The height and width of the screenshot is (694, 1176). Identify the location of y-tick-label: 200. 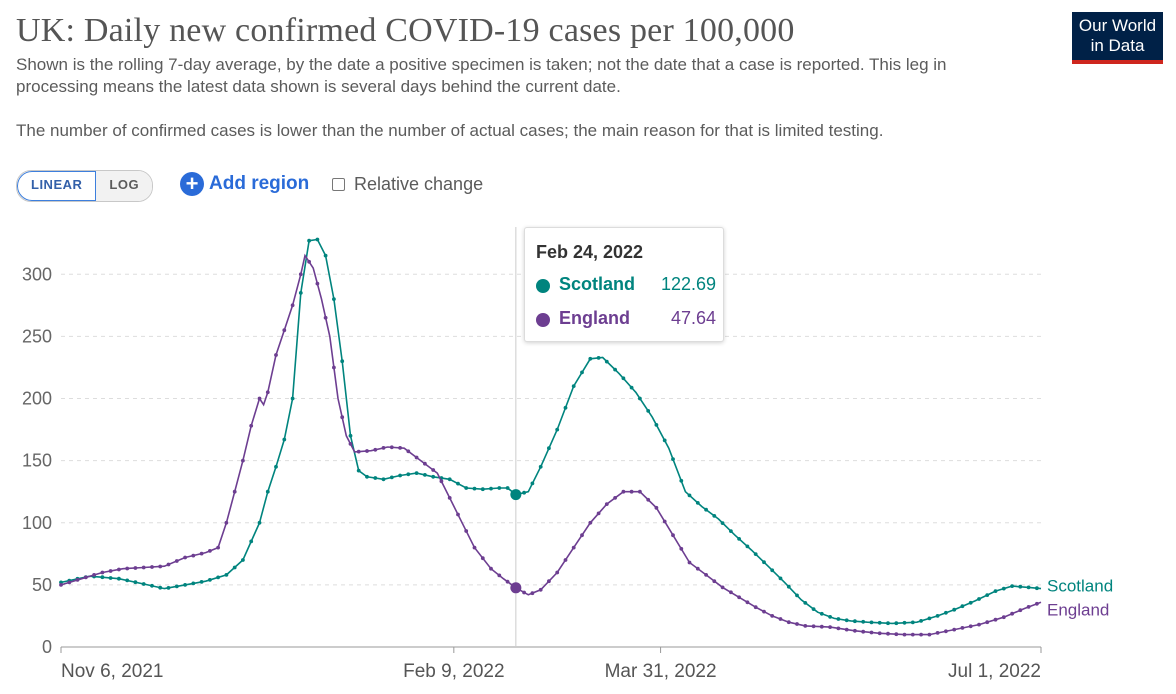
(37, 399).